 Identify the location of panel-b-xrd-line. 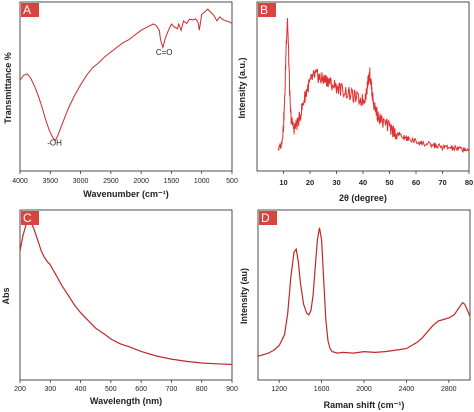
(373, 85).